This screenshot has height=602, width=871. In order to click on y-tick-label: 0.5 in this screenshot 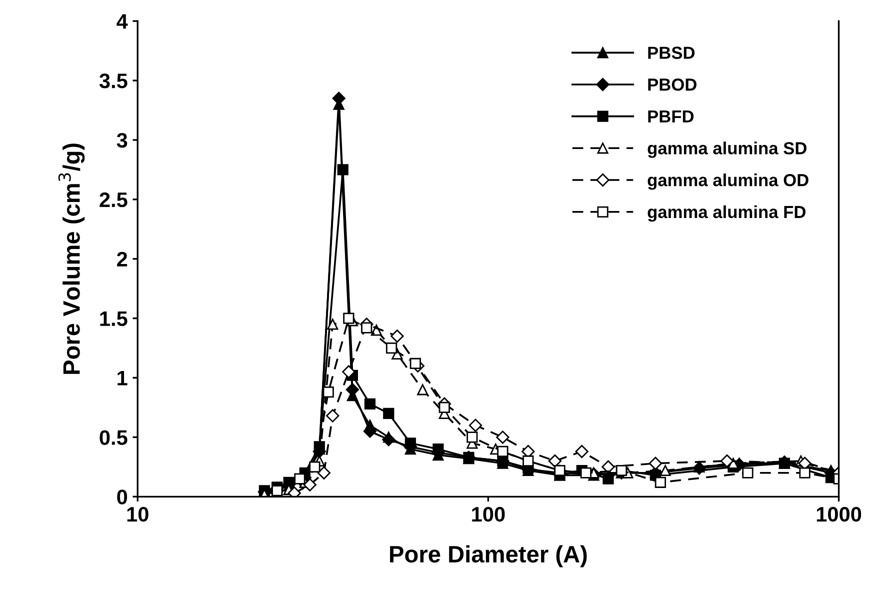, I will do `click(114, 437)`.